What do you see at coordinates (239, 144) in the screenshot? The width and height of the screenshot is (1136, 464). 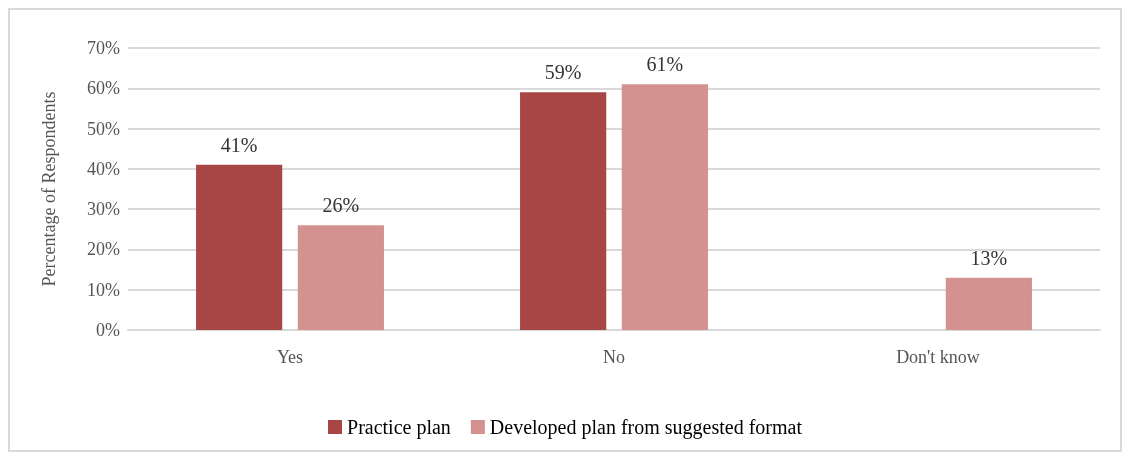 I see `data-label: 41%` at bounding box center [239, 144].